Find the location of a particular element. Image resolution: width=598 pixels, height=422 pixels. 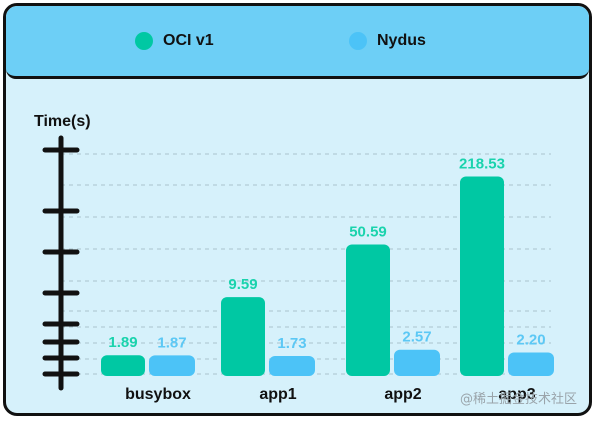

legend-swatch-nydus is located at coordinates (358, 41).